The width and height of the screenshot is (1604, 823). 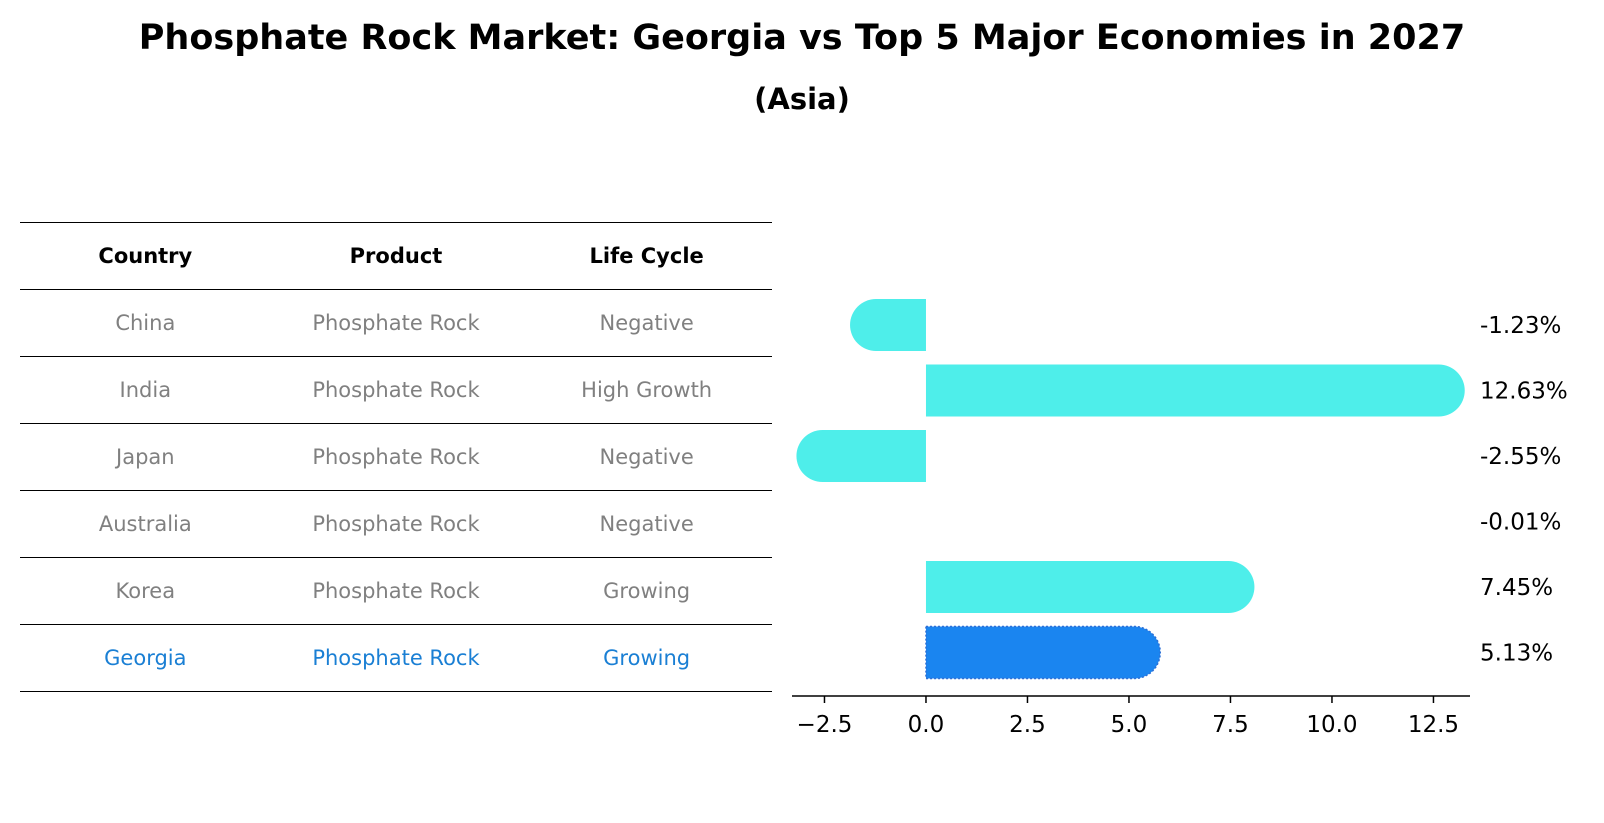 What do you see at coordinates (1520, 457) in the screenshot?
I see `bar-value-label: -2.55%` at bounding box center [1520, 457].